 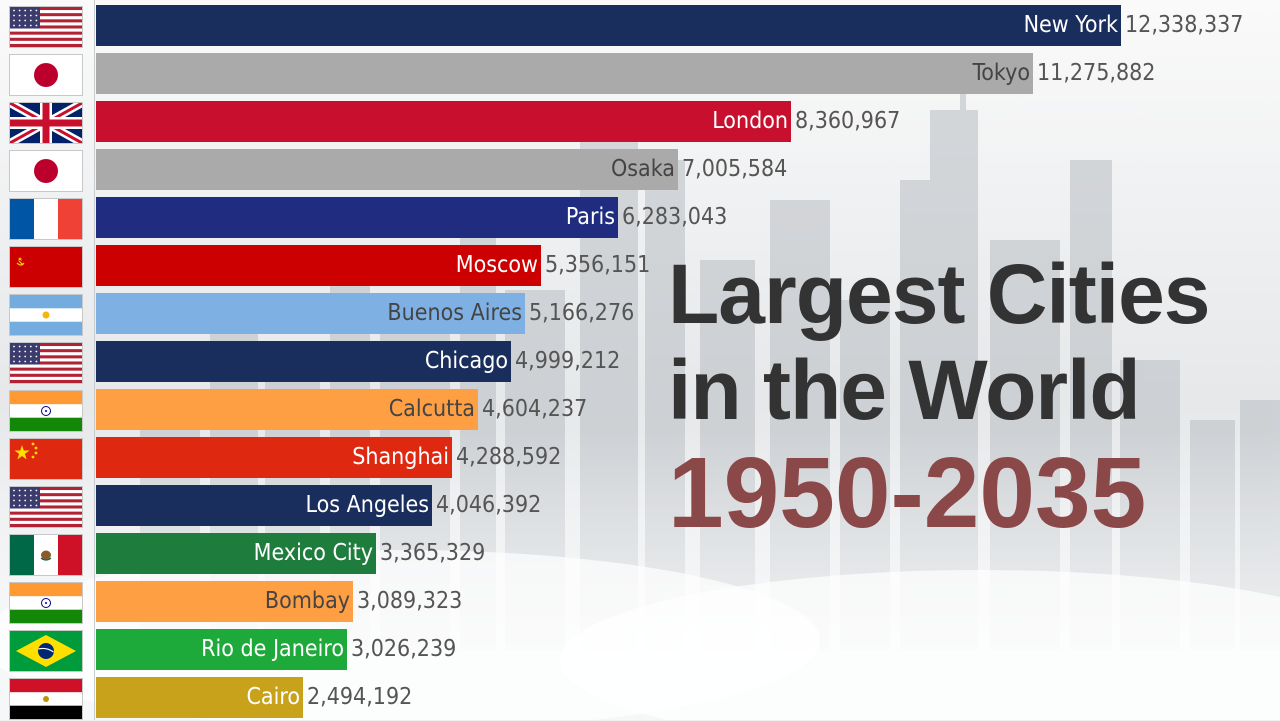 What do you see at coordinates (94, 360) in the screenshot?
I see `axis-line` at bounding box center [94, 360].